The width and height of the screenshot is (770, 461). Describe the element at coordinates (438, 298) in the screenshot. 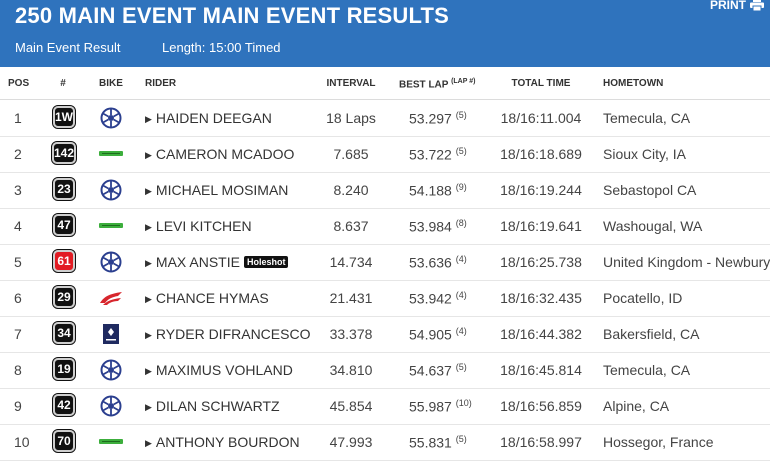

I see `best-lap: 53.942 (4)` at that location.